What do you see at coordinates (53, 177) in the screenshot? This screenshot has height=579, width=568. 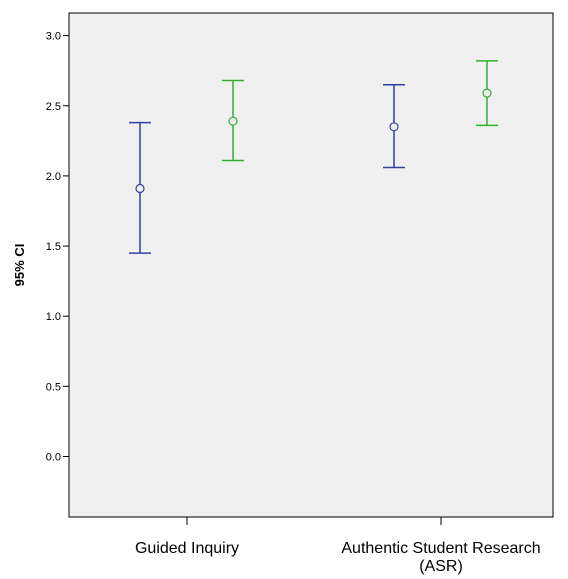 I see `y-tick-label: 2.0` at bounding box center [53, 177].